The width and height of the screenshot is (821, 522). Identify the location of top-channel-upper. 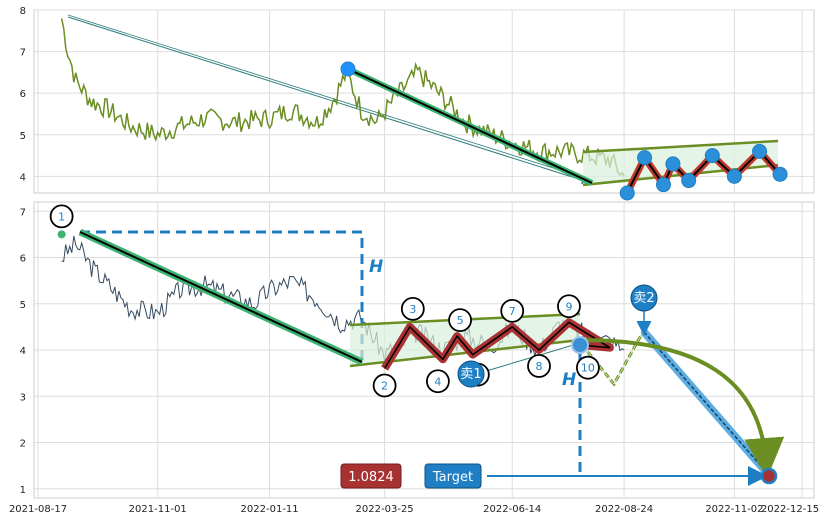
(680, 146).